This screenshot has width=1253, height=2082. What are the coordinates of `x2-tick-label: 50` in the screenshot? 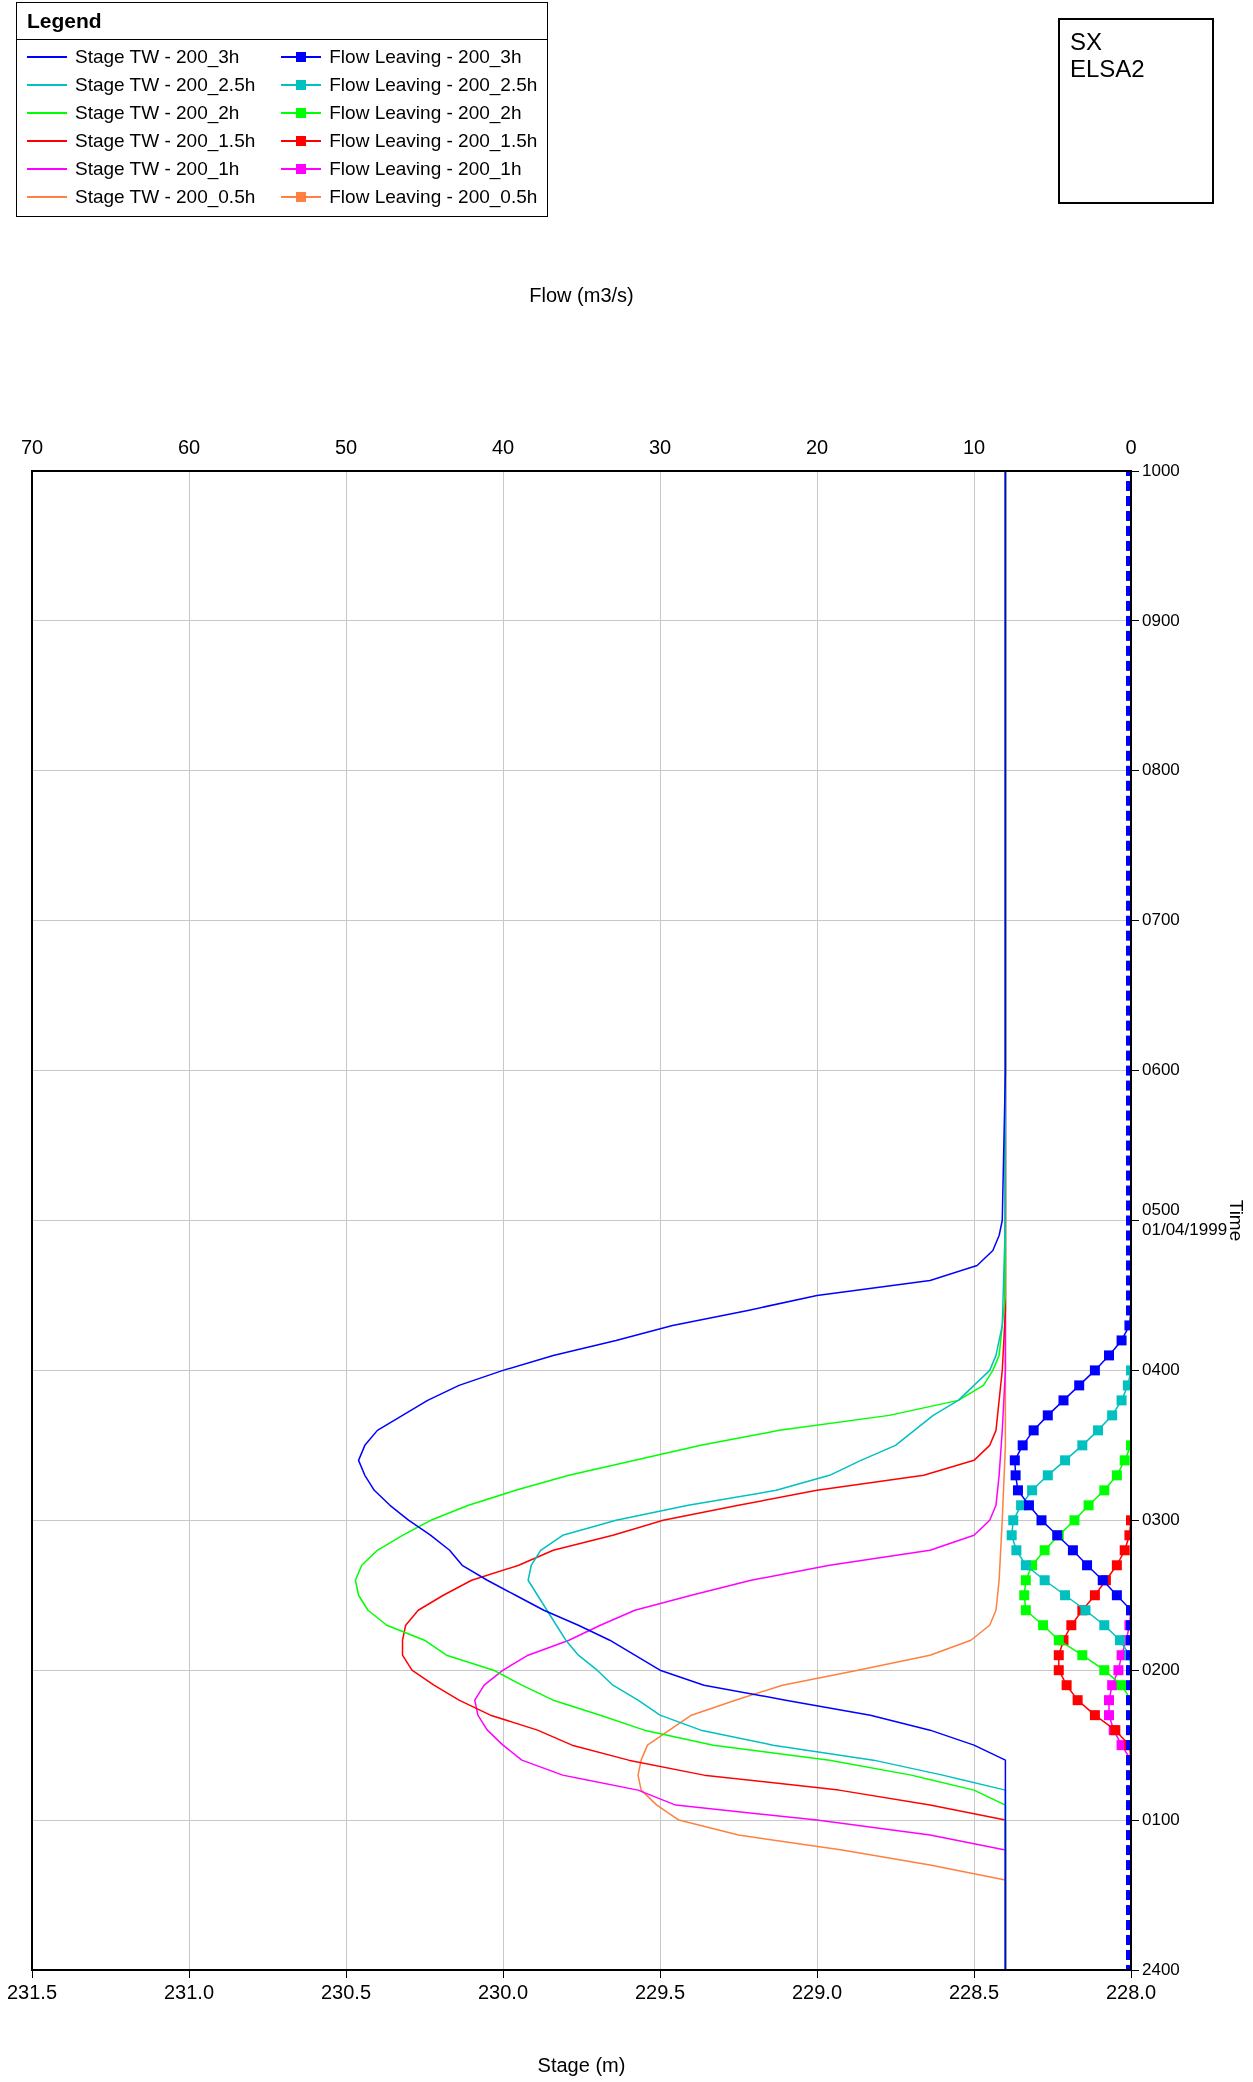 It's located at (346, 446).